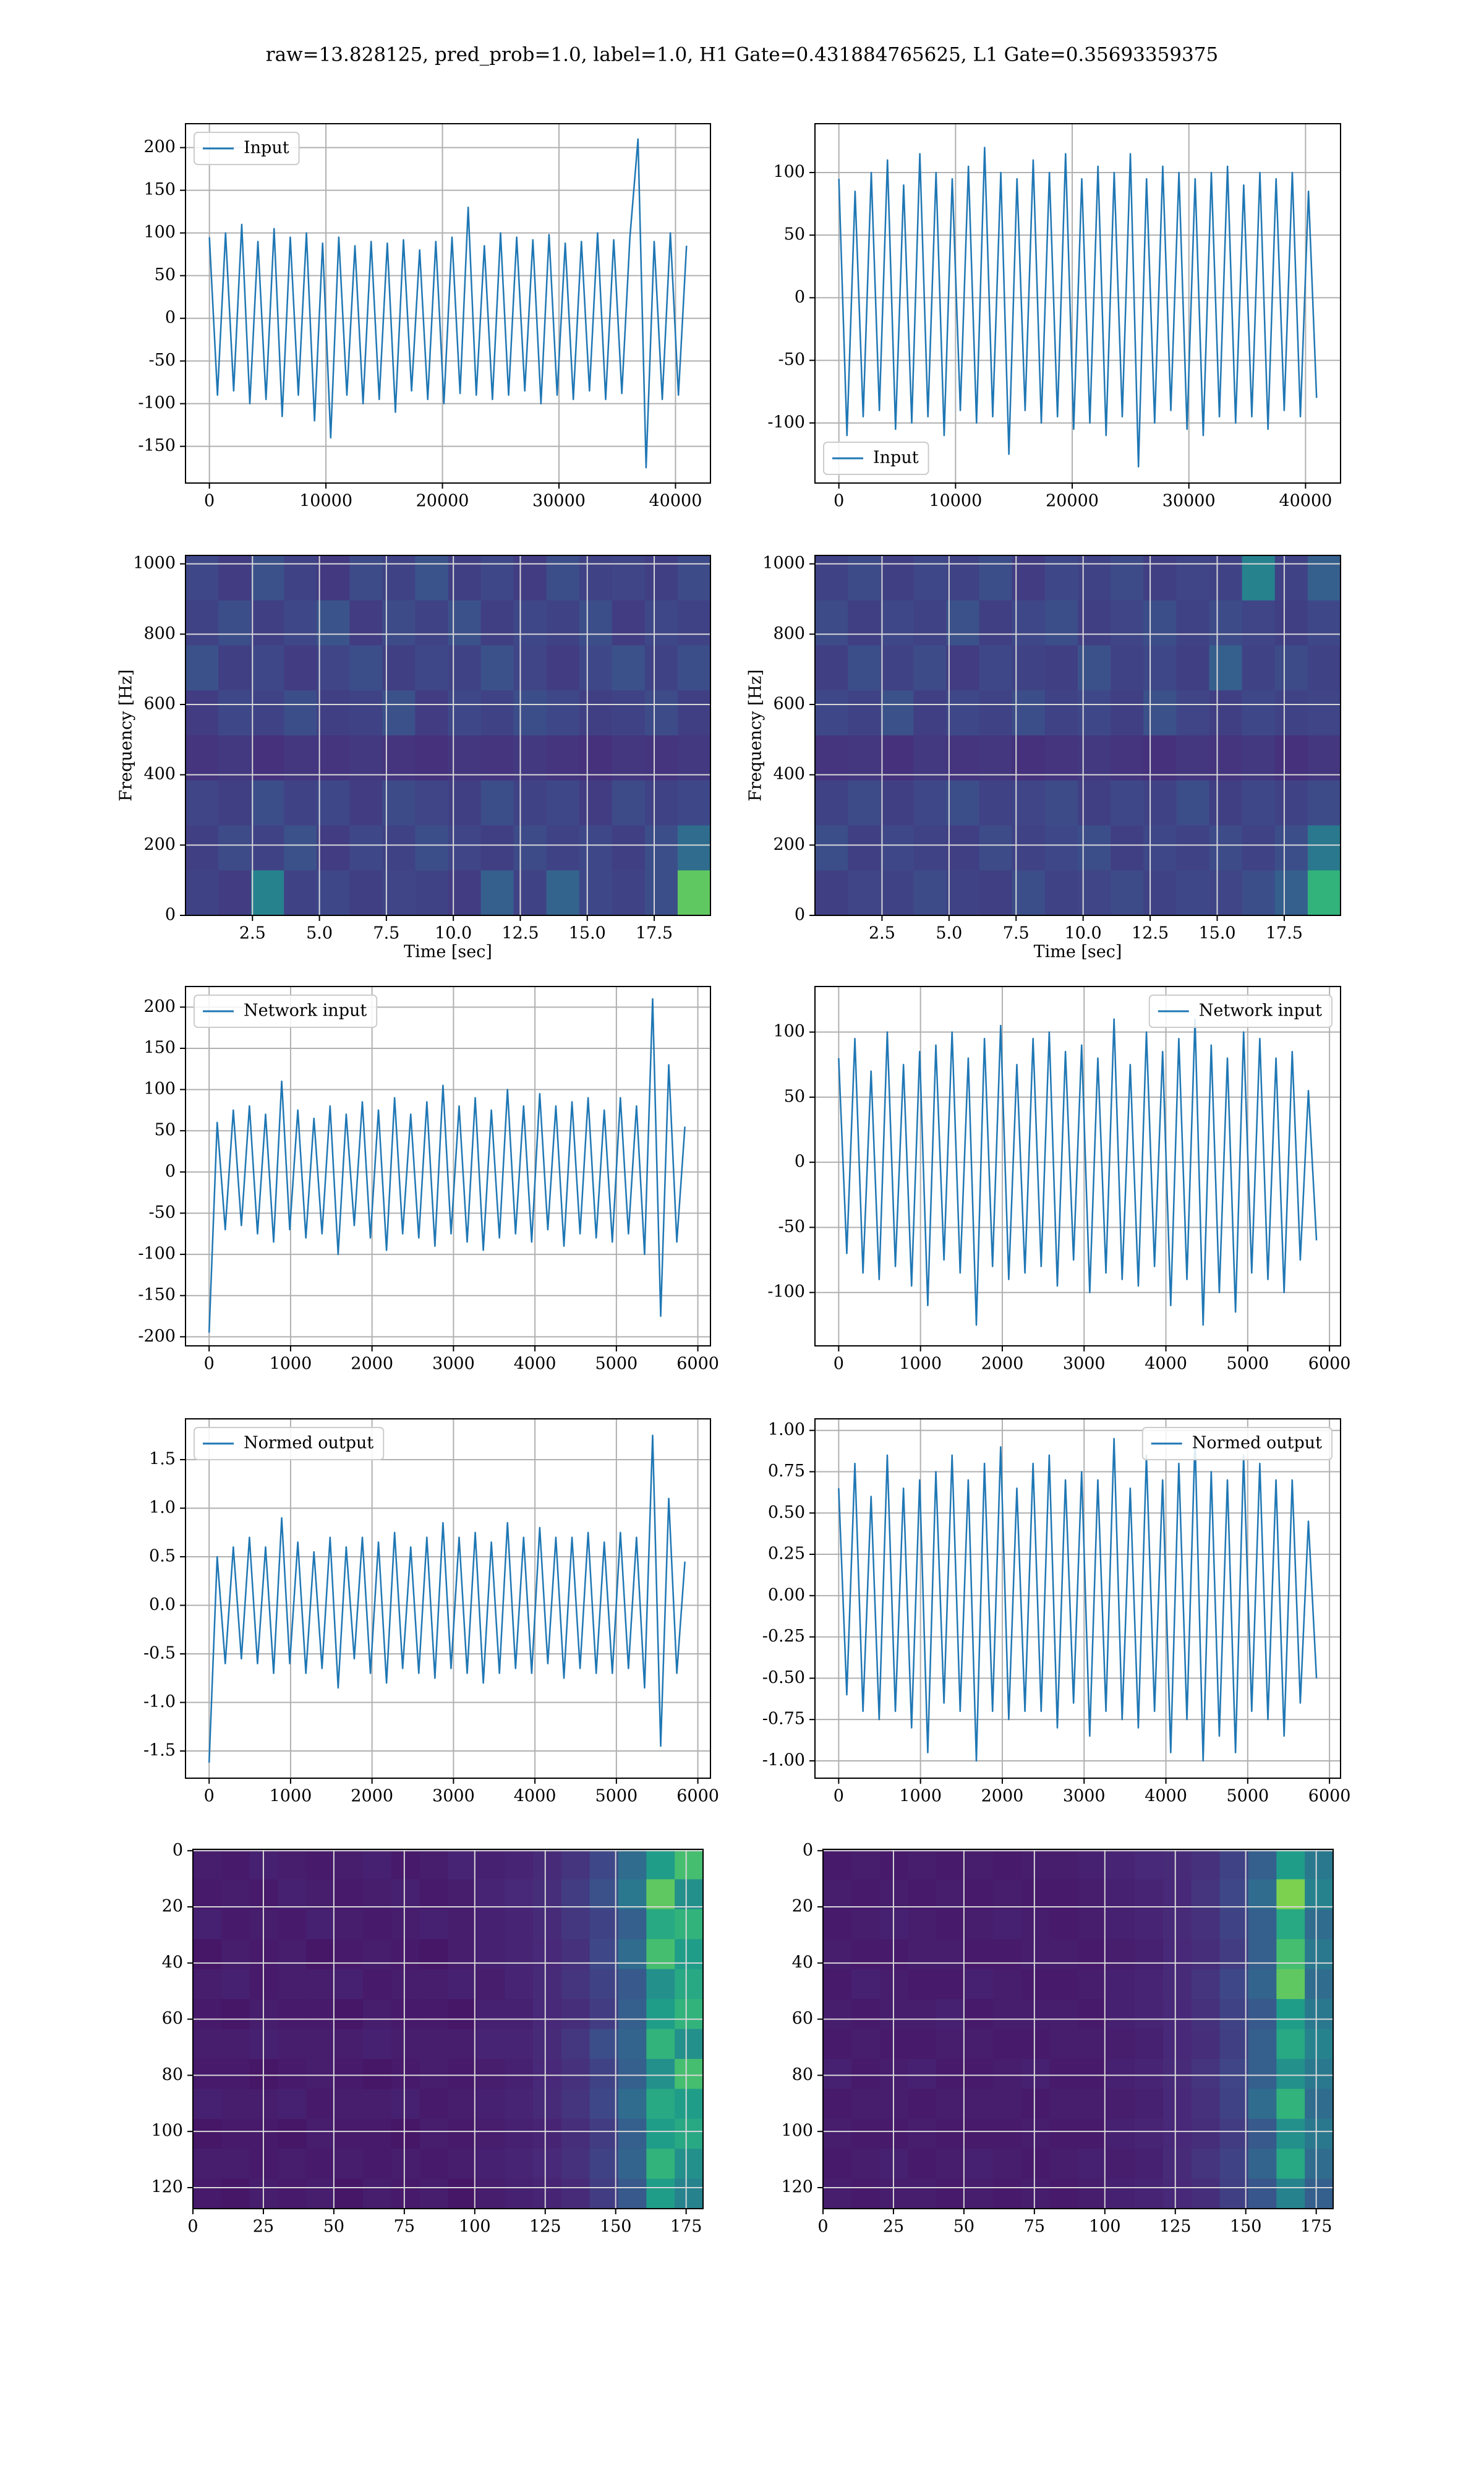 This screenshot has height=2474, width=1484. Describe the element at coordinates (520, 933) in the screenshot. I see `x-tick-label: 12.5` at that location.